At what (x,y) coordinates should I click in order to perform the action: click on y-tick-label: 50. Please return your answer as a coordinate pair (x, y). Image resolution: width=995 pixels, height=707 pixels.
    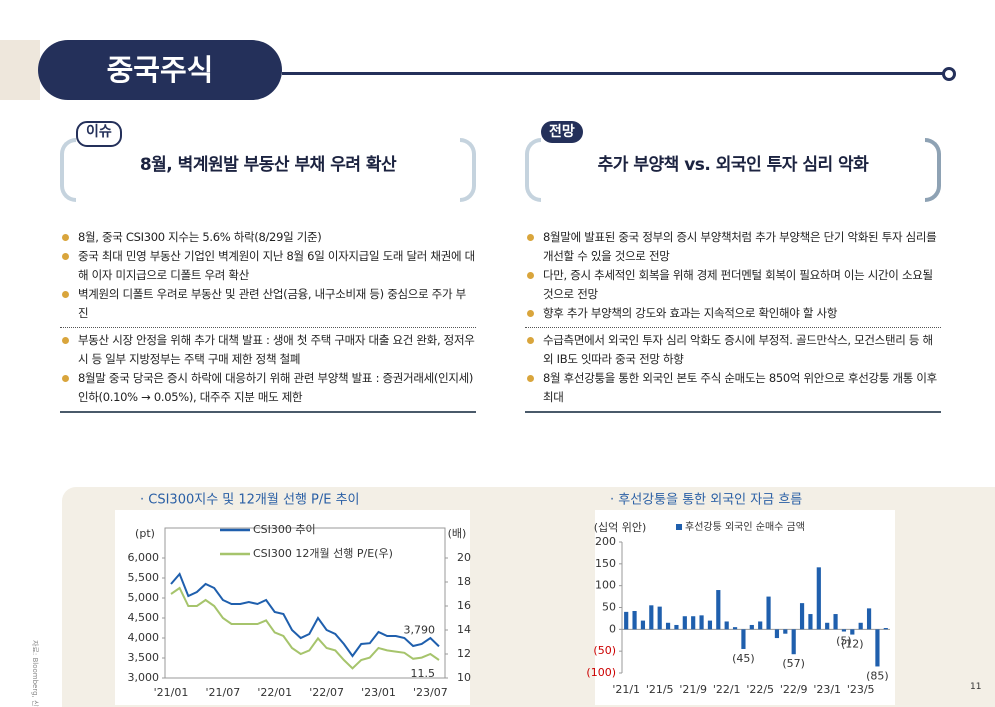
    Looking at the image, I should click on (609, 607).